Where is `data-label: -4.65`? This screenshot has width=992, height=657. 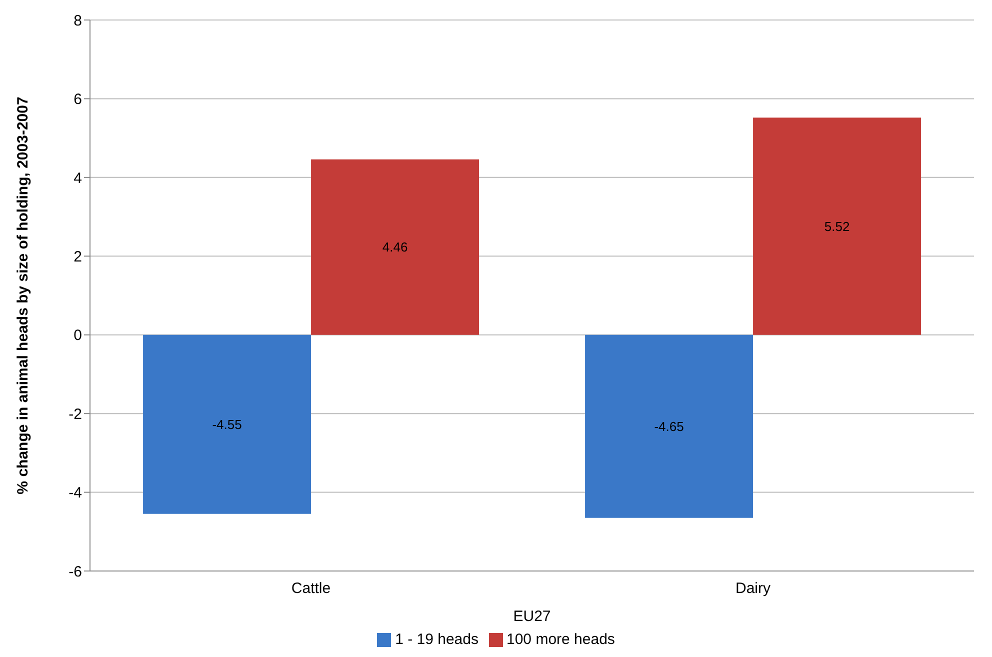 data-label: -4.65 is located at coordinates (669, 426).